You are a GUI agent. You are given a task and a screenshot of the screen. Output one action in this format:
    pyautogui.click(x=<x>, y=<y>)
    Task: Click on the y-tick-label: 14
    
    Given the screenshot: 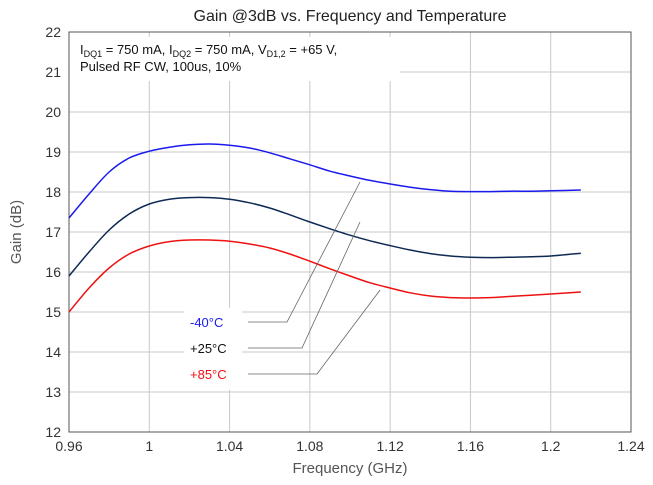 What is the action you would take?
    pyautogui.click(x=53, y=352)
    